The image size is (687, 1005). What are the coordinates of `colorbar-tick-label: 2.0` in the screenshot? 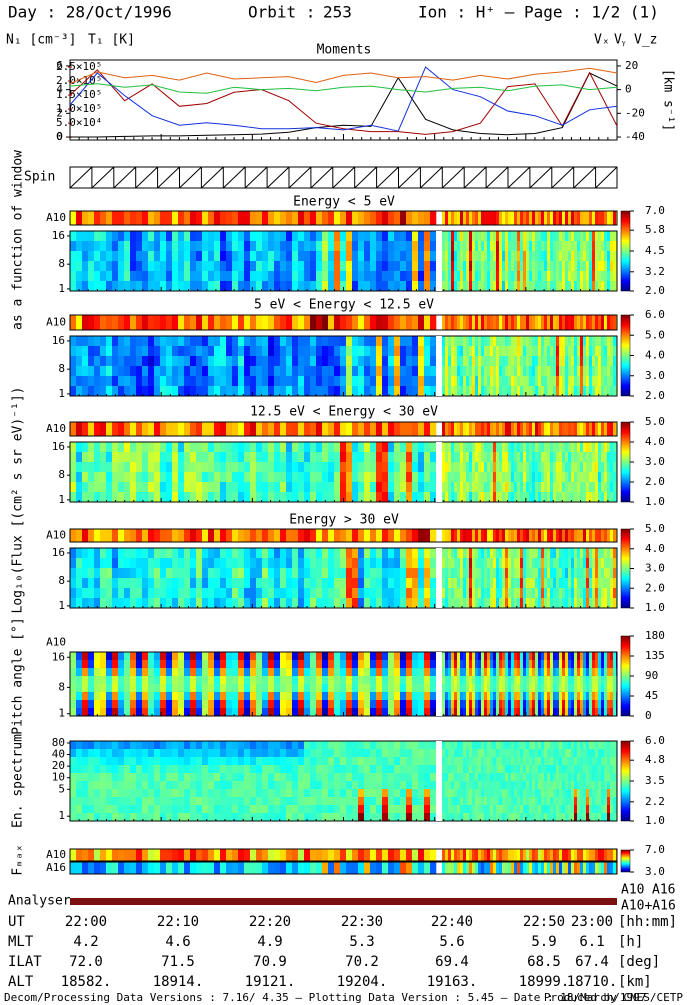 It's located at (655, 290).